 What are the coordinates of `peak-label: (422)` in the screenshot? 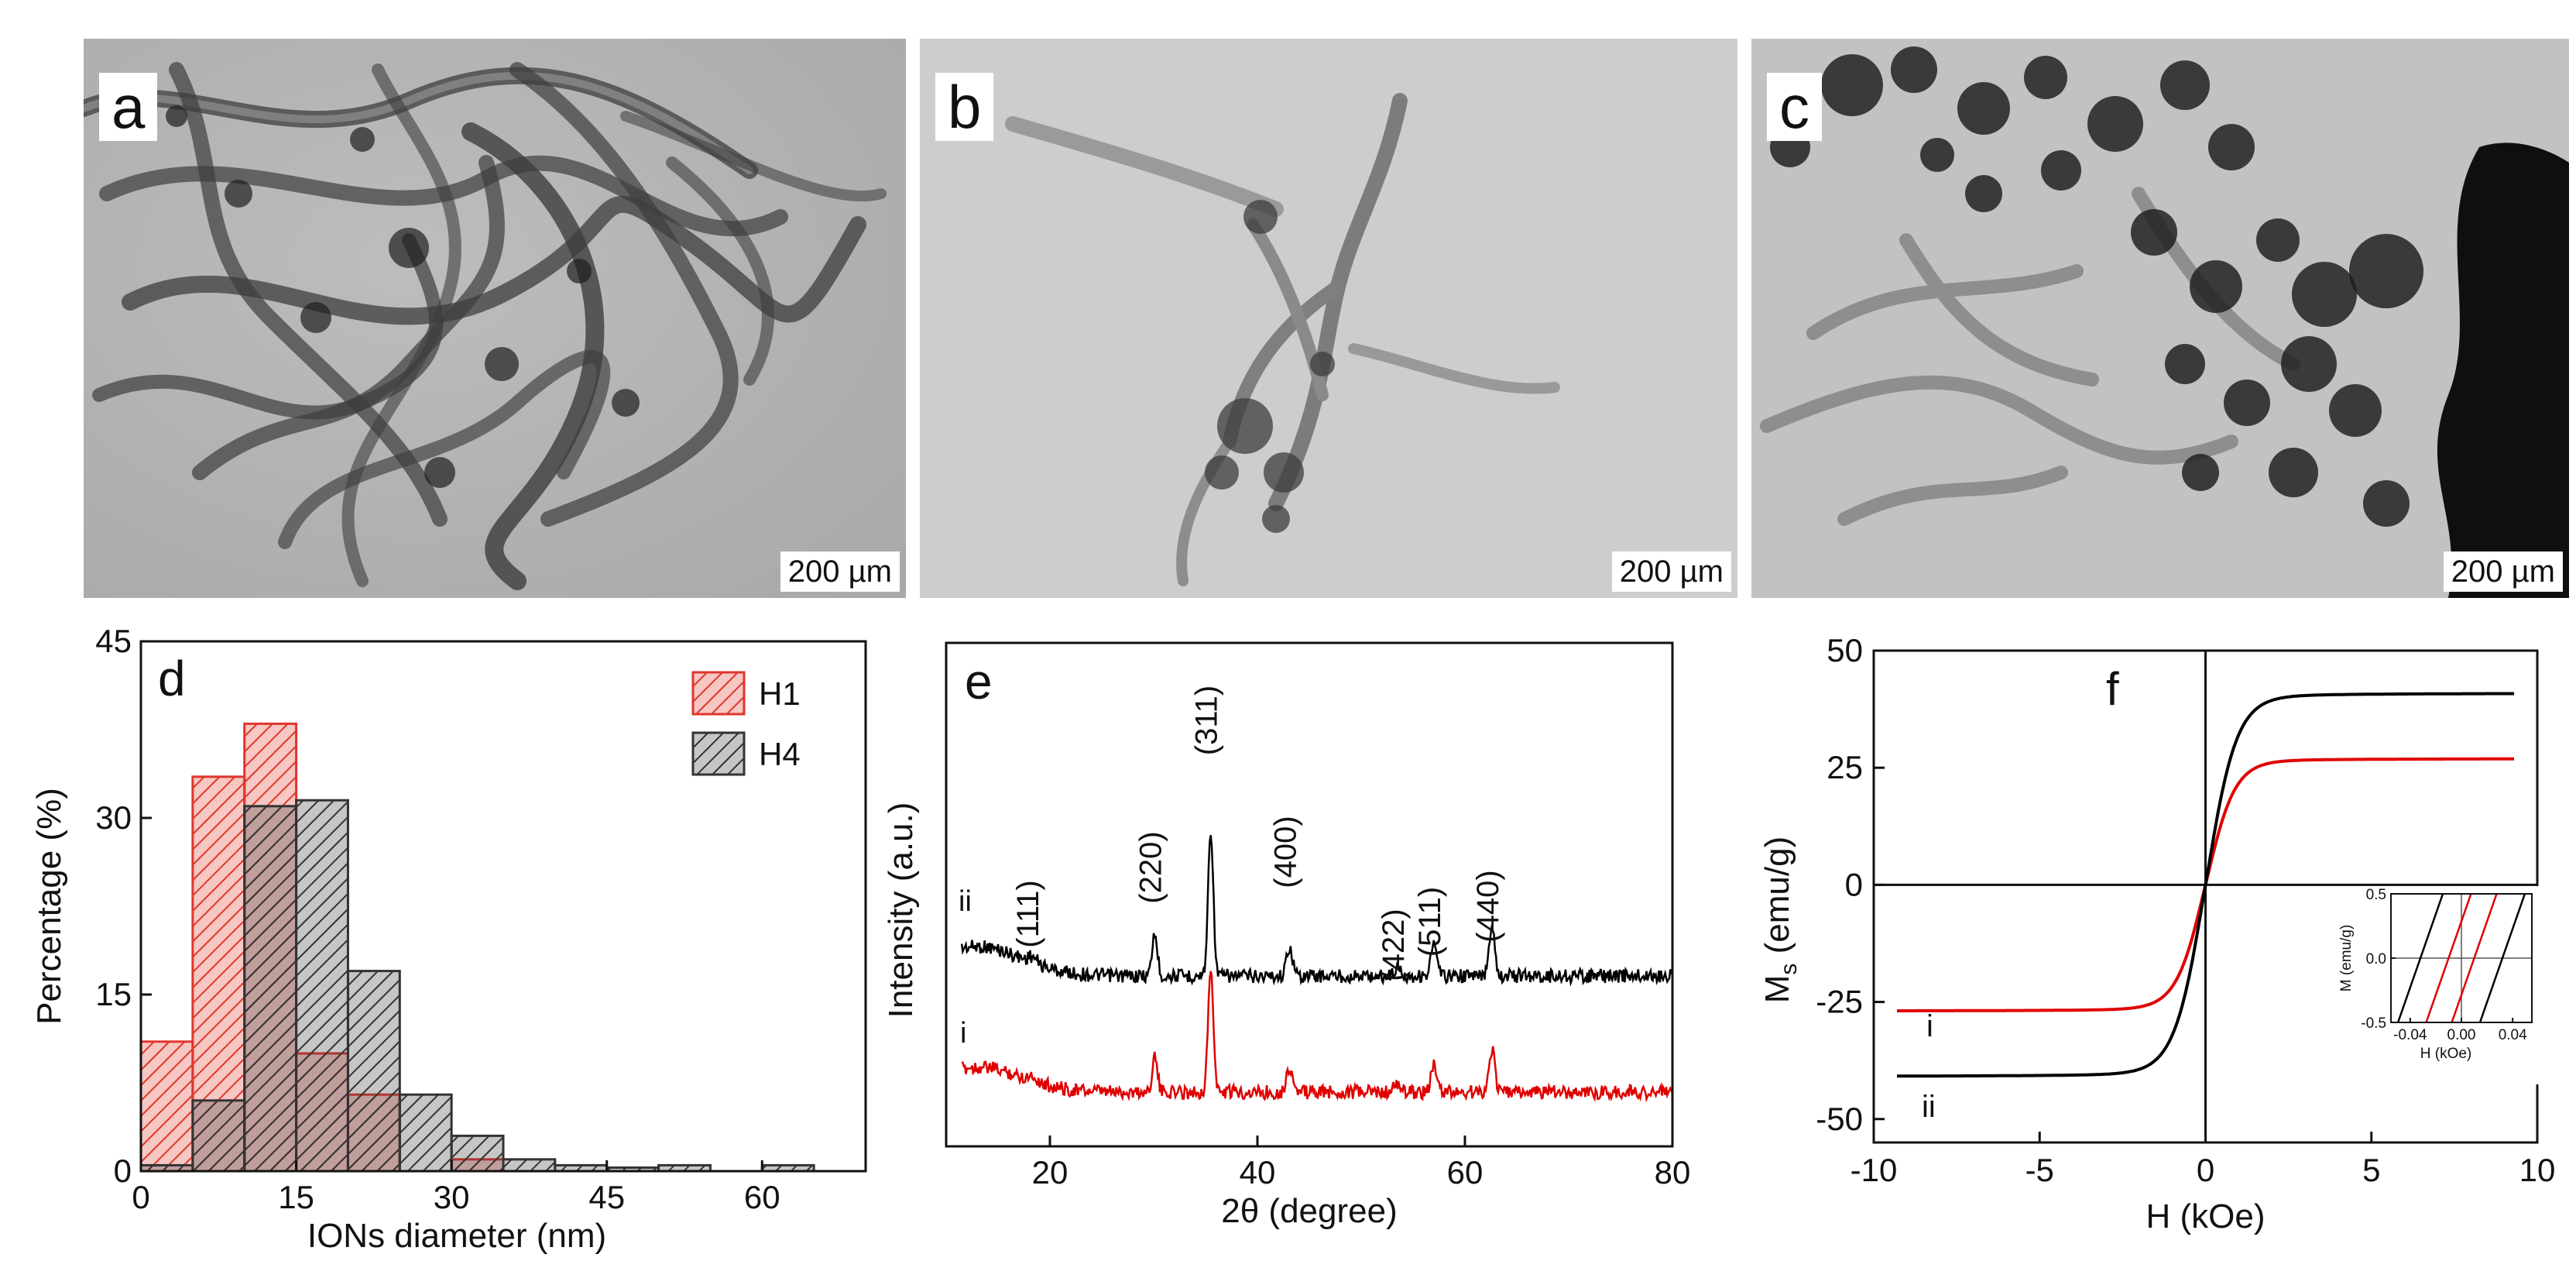 It's located at (1394, 945).